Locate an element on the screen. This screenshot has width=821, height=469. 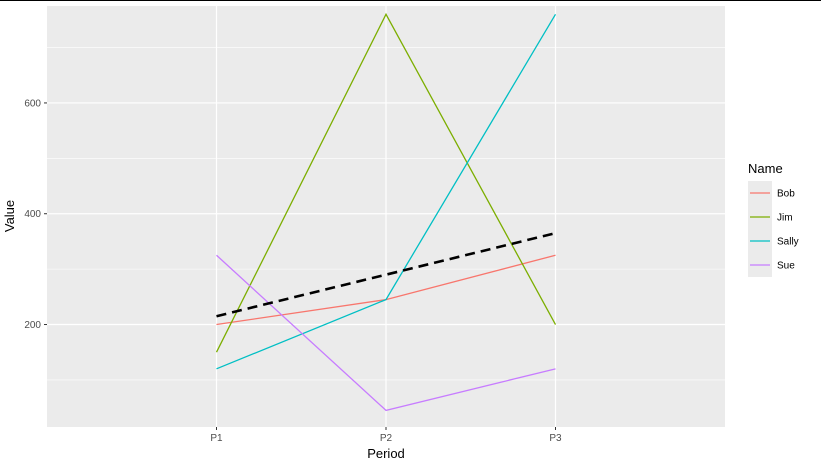
y-axis-ticks: 200 400 600 is located at coordinates (35, 214).